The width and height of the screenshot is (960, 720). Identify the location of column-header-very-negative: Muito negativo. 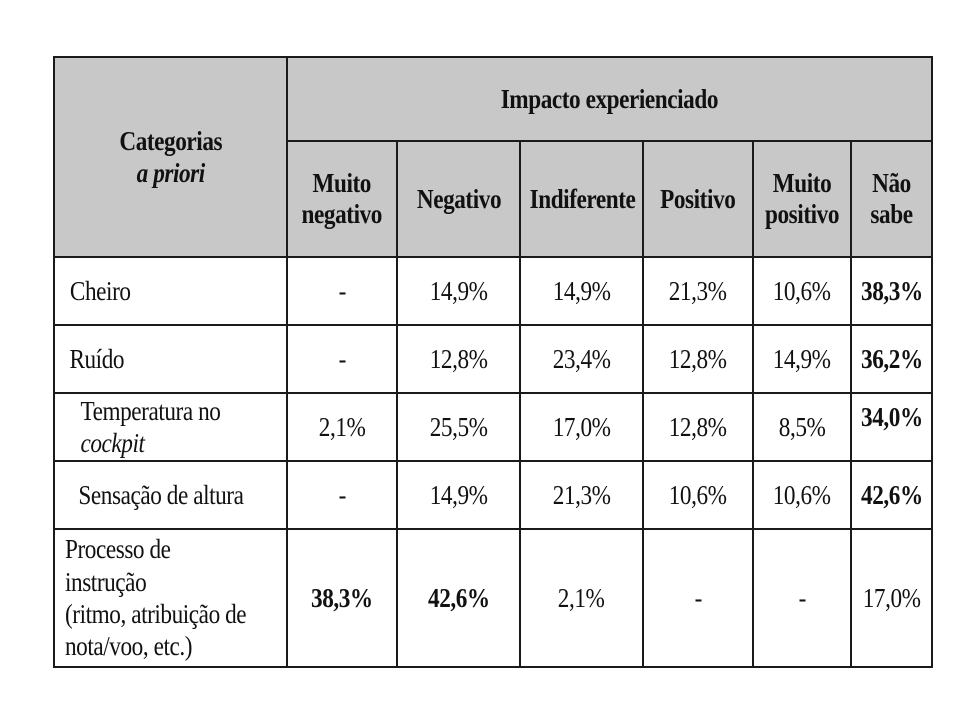
(342, 199).